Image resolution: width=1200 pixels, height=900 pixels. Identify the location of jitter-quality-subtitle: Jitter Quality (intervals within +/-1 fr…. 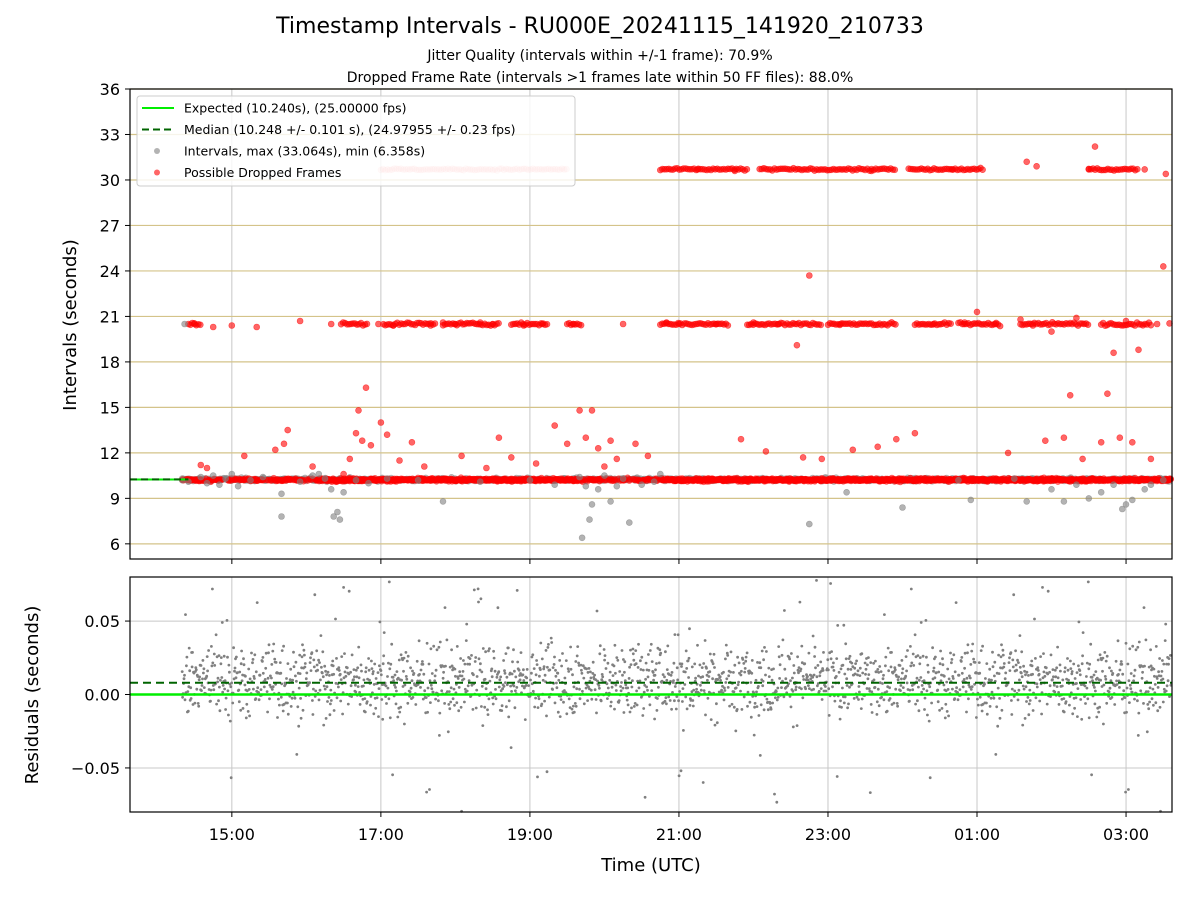
(600, 56).